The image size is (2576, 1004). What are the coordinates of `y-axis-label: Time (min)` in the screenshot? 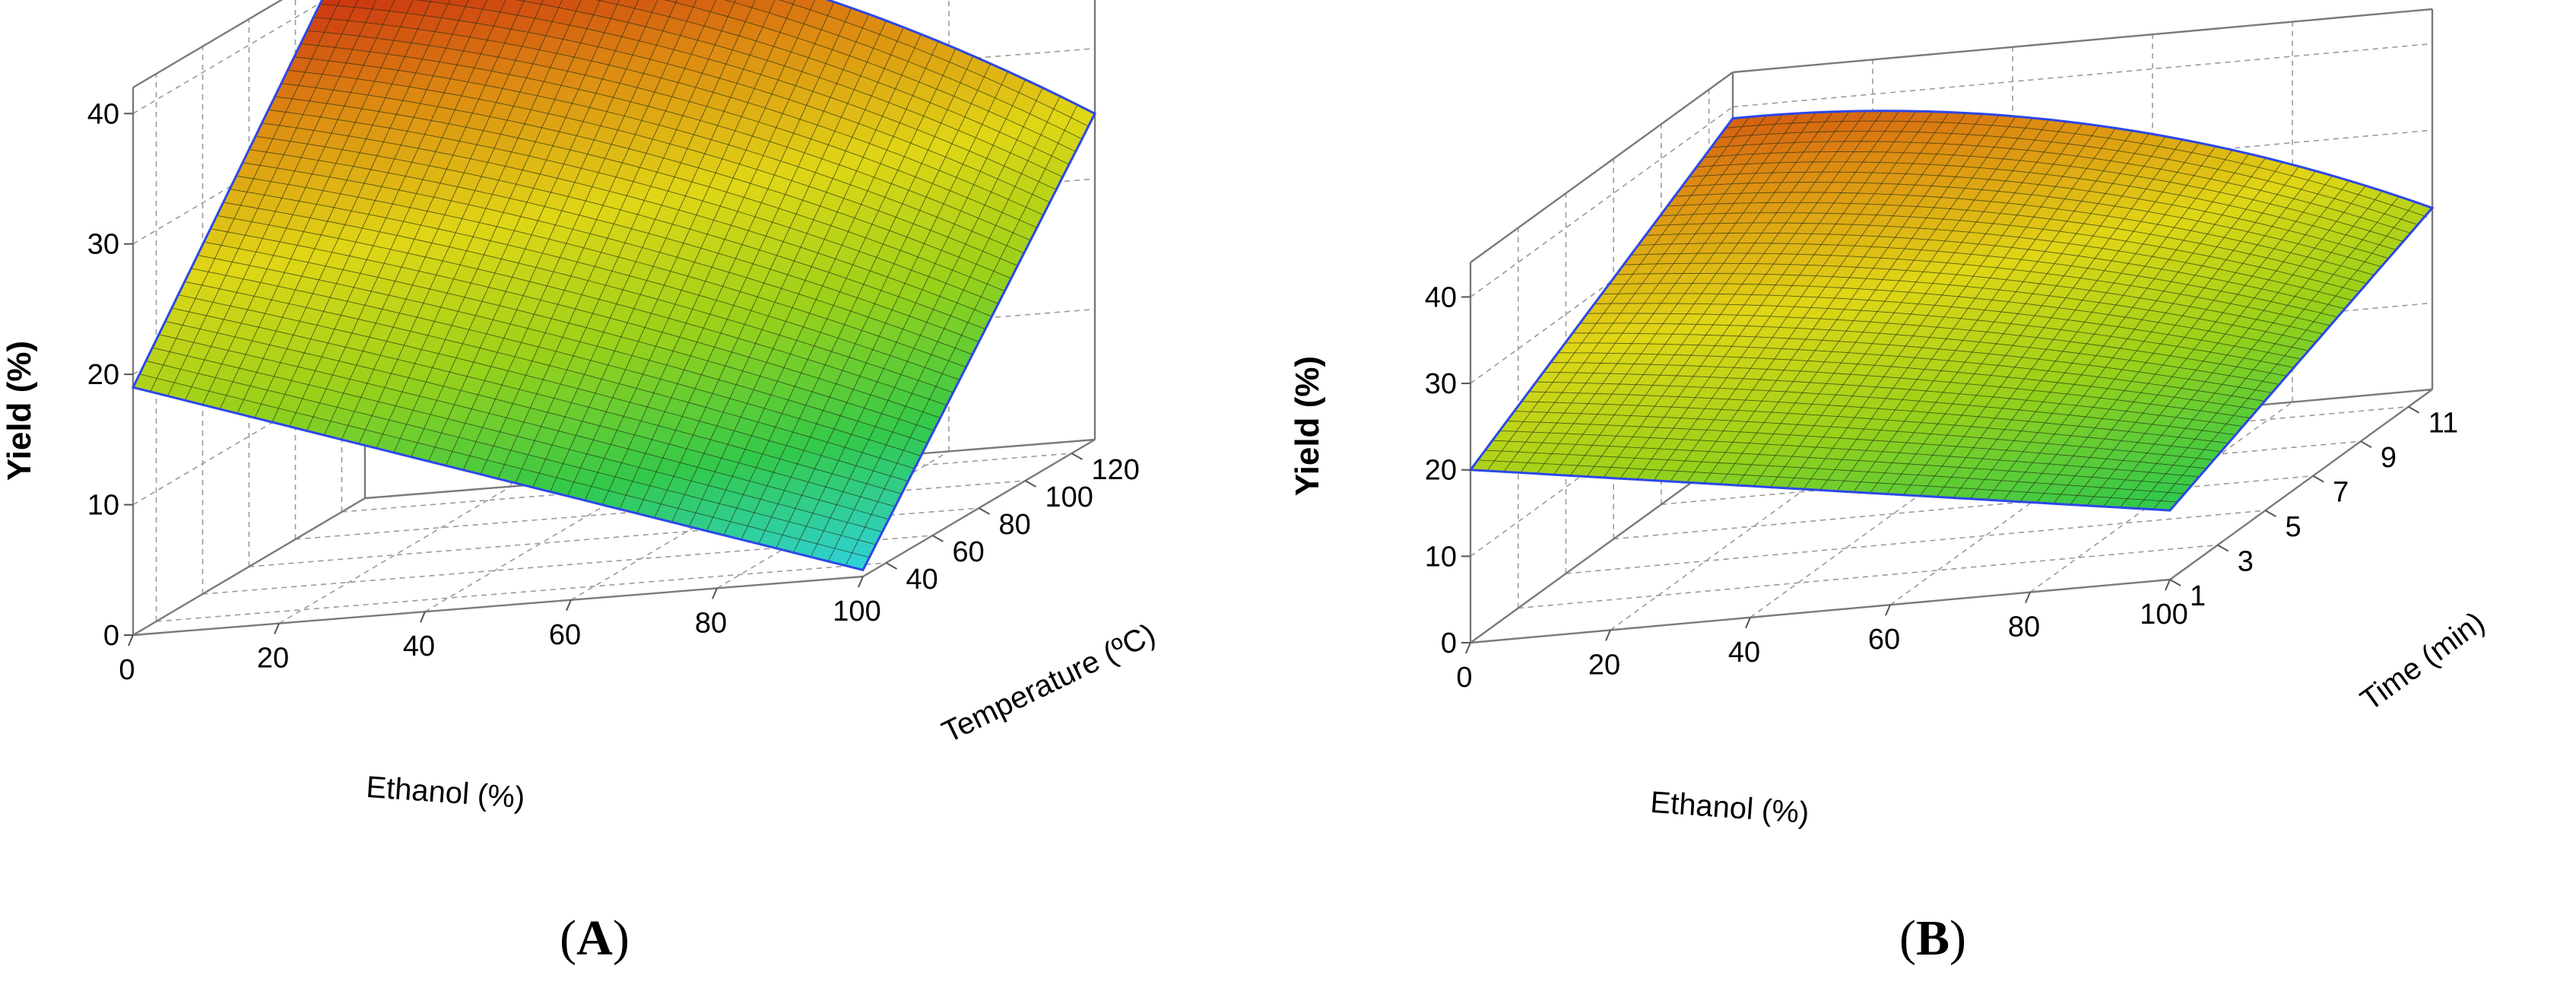 It's located at (2423, 661).